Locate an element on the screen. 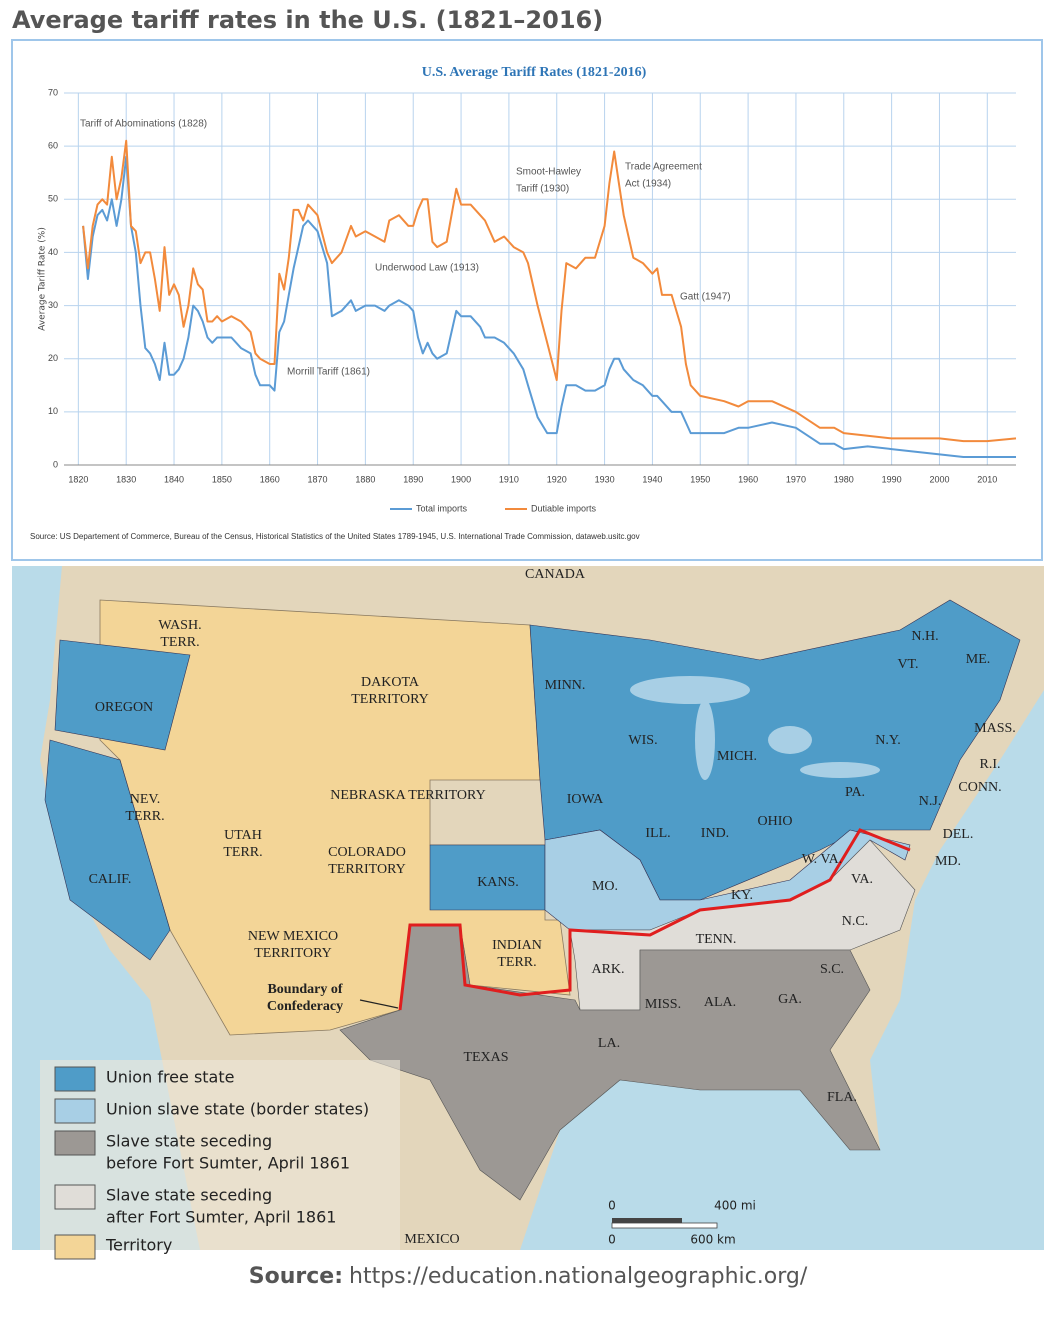 The height and width of the screenshot is (1318, 1056). x-tick-label: 1890 is located at coordinates (413, 479).